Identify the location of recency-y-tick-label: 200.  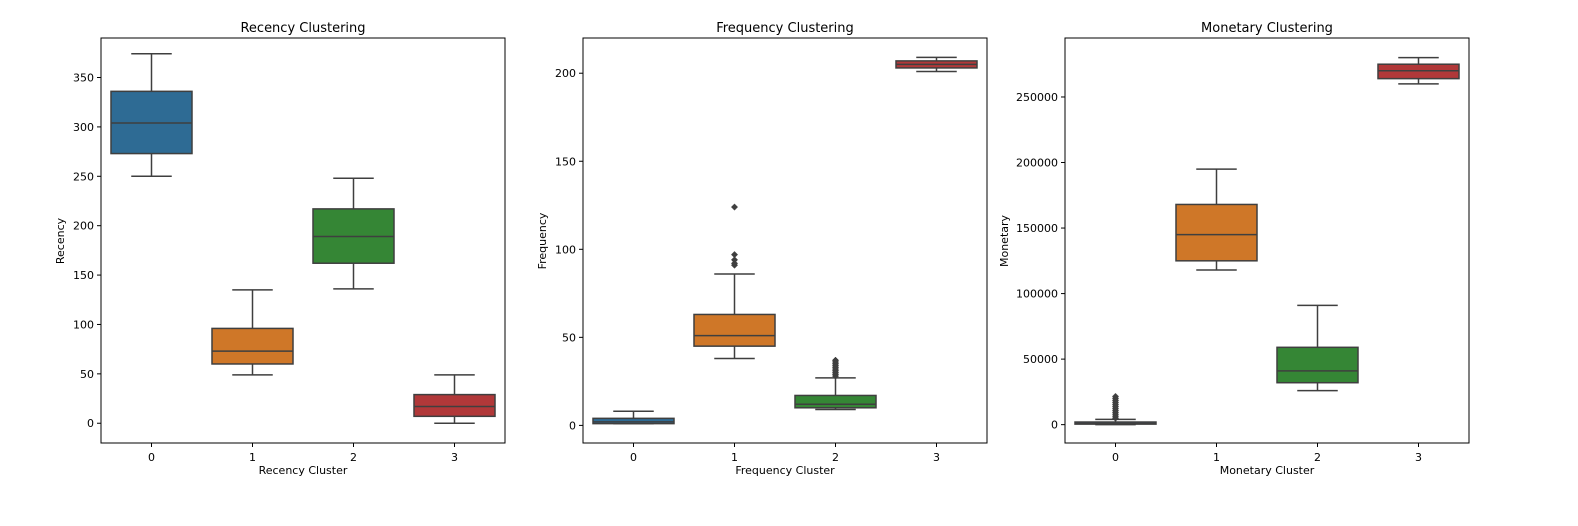
(83, 226).